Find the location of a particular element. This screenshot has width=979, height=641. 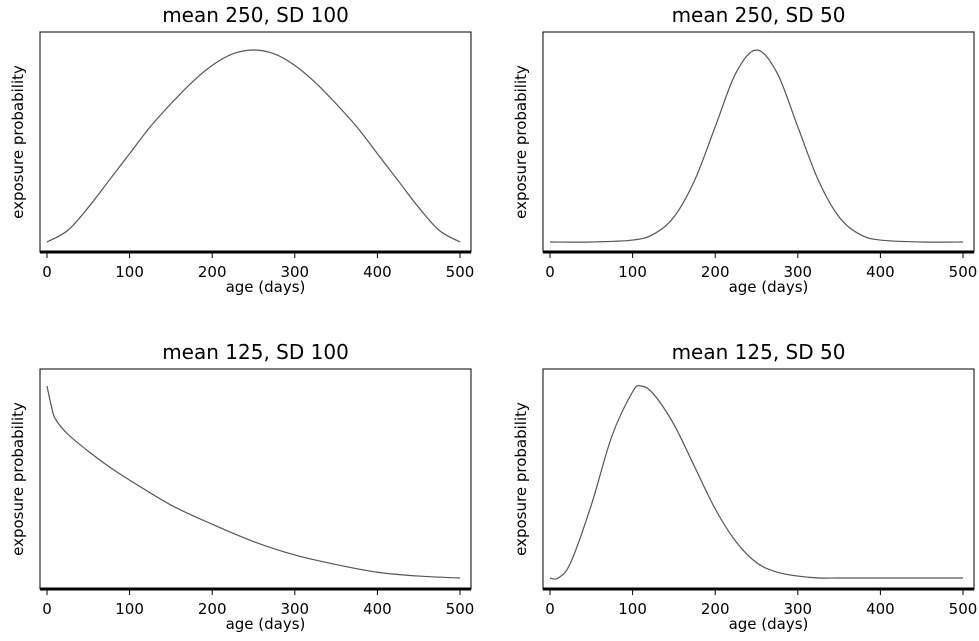

chart-title: mean 125, SD 100 is located at coordinates (255, 352).